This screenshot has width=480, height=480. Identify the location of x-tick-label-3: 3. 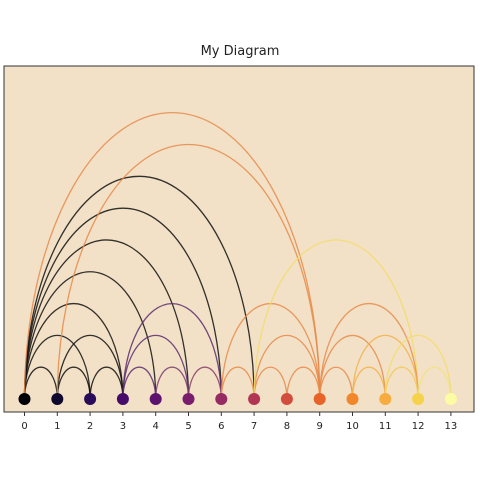
(123, 426).